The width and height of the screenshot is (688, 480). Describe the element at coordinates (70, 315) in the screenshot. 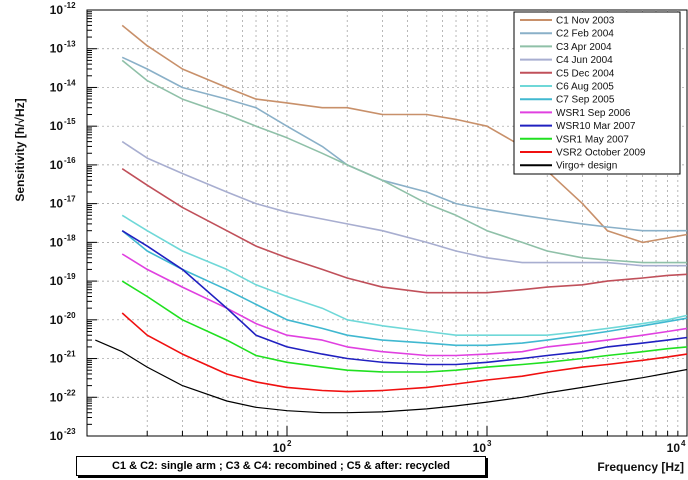

I see `y-tick-exponent: -20` at that location.